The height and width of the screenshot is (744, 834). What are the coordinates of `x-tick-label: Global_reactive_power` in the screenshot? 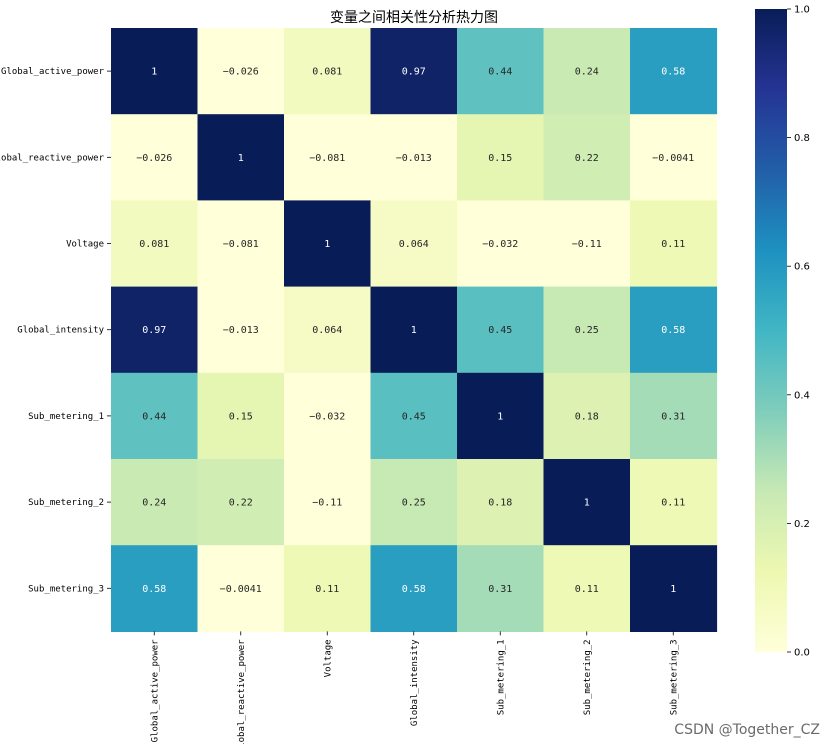 It's located at (242, 691).